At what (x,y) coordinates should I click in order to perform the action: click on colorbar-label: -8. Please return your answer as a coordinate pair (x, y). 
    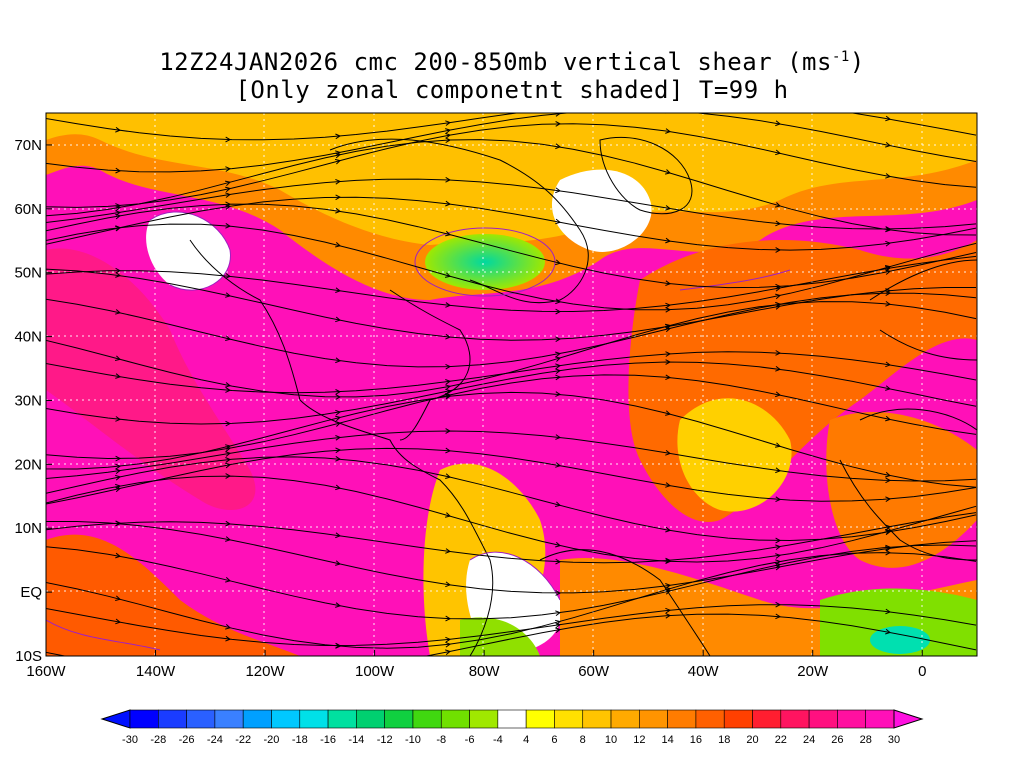
    Looking at the image, I should click on (441, 740).